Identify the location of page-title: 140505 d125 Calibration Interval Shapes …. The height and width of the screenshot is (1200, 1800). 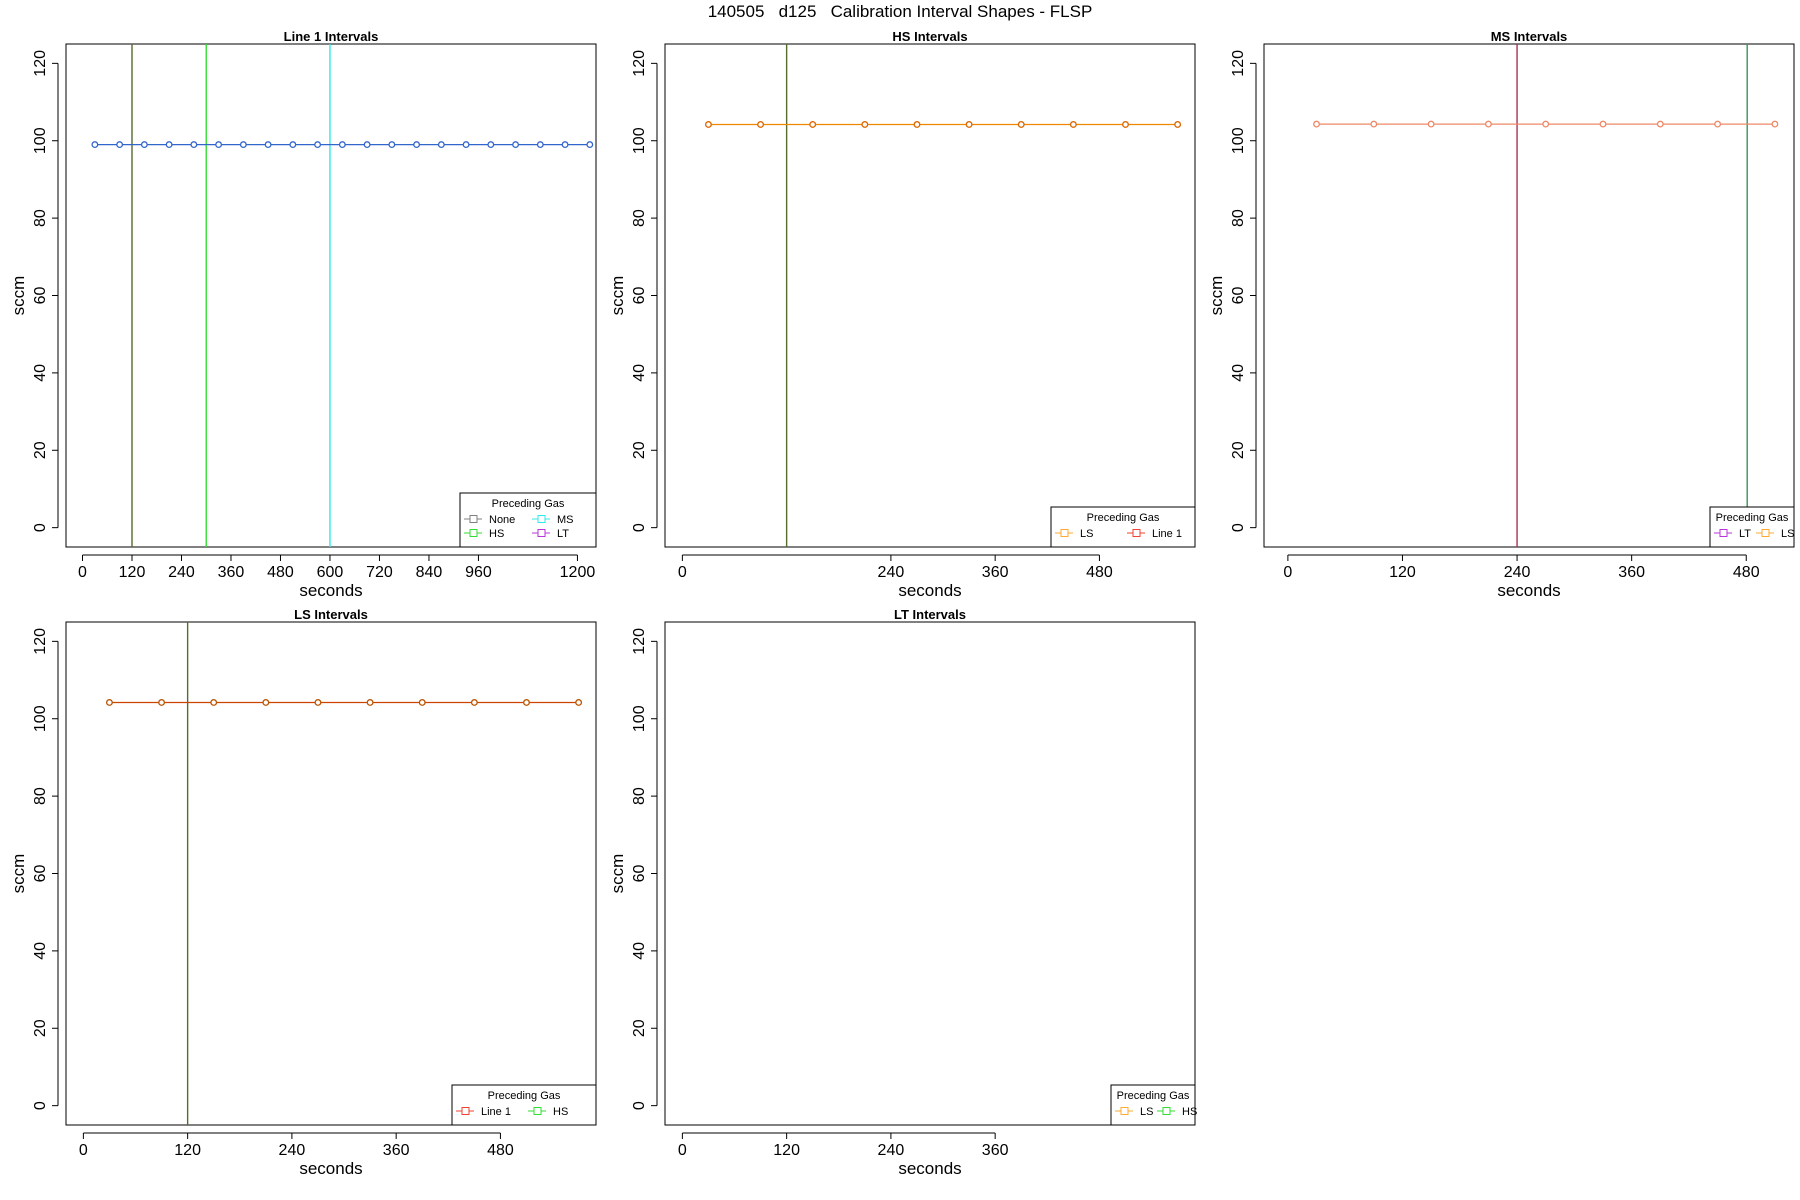
(900, 11).